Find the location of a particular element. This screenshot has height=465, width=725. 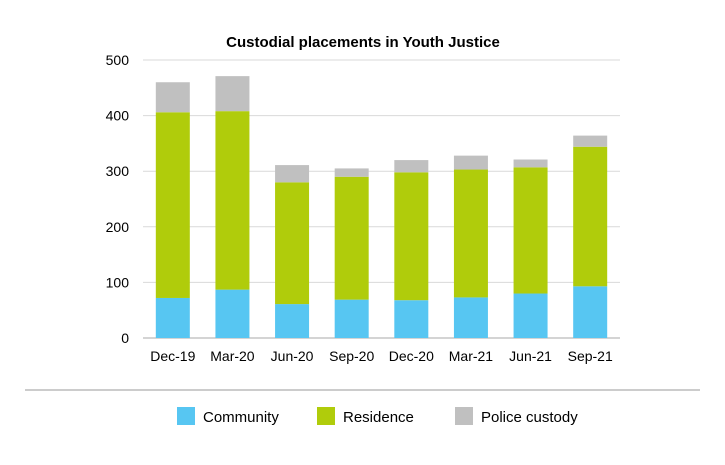

legend-label: Community is located at coordinates (241, 417).